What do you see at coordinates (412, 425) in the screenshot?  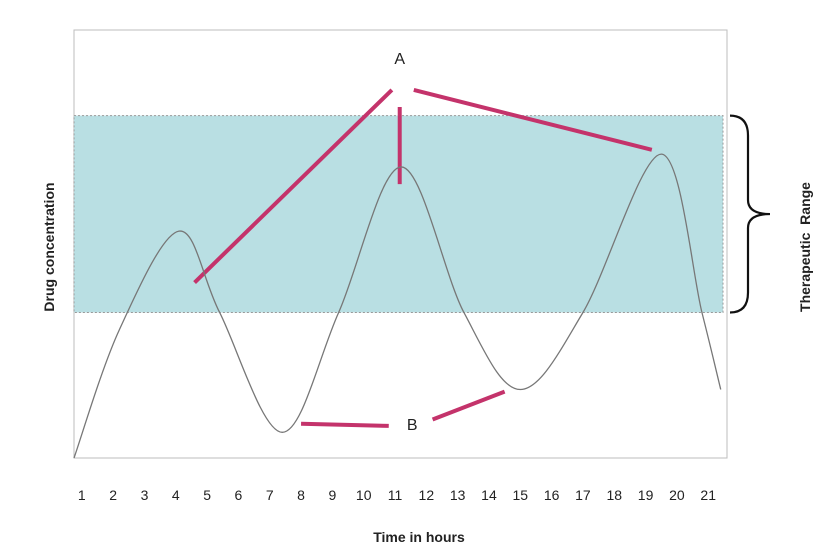 I see `annotation-b-label: B` at bounding box center [412, 425].